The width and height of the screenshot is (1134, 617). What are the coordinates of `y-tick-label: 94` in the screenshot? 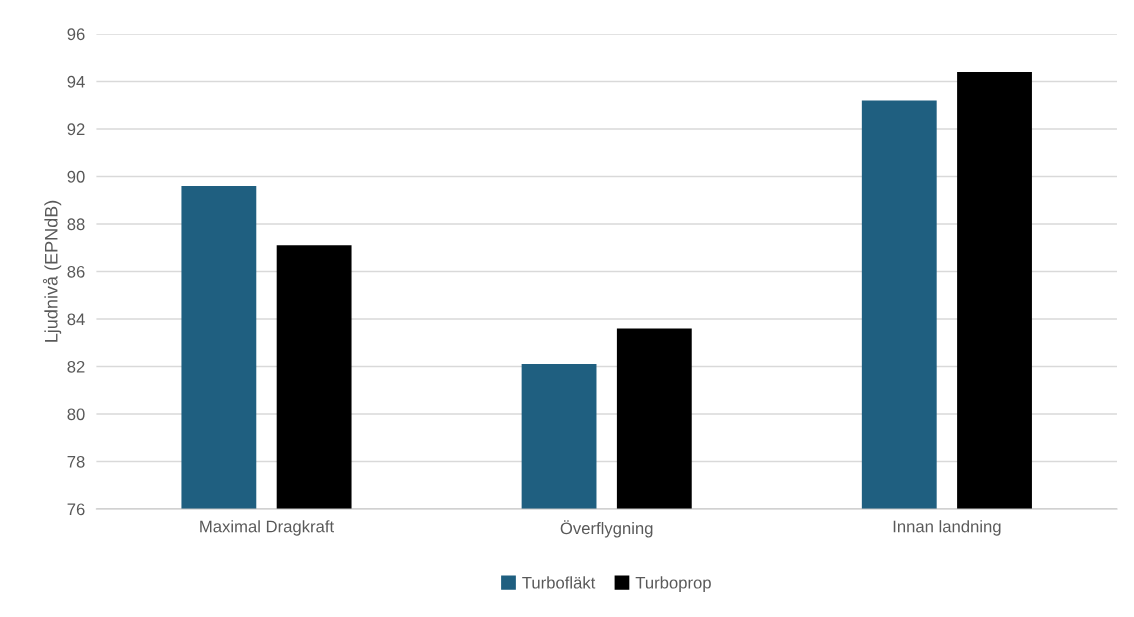 It's located at (76, 81).